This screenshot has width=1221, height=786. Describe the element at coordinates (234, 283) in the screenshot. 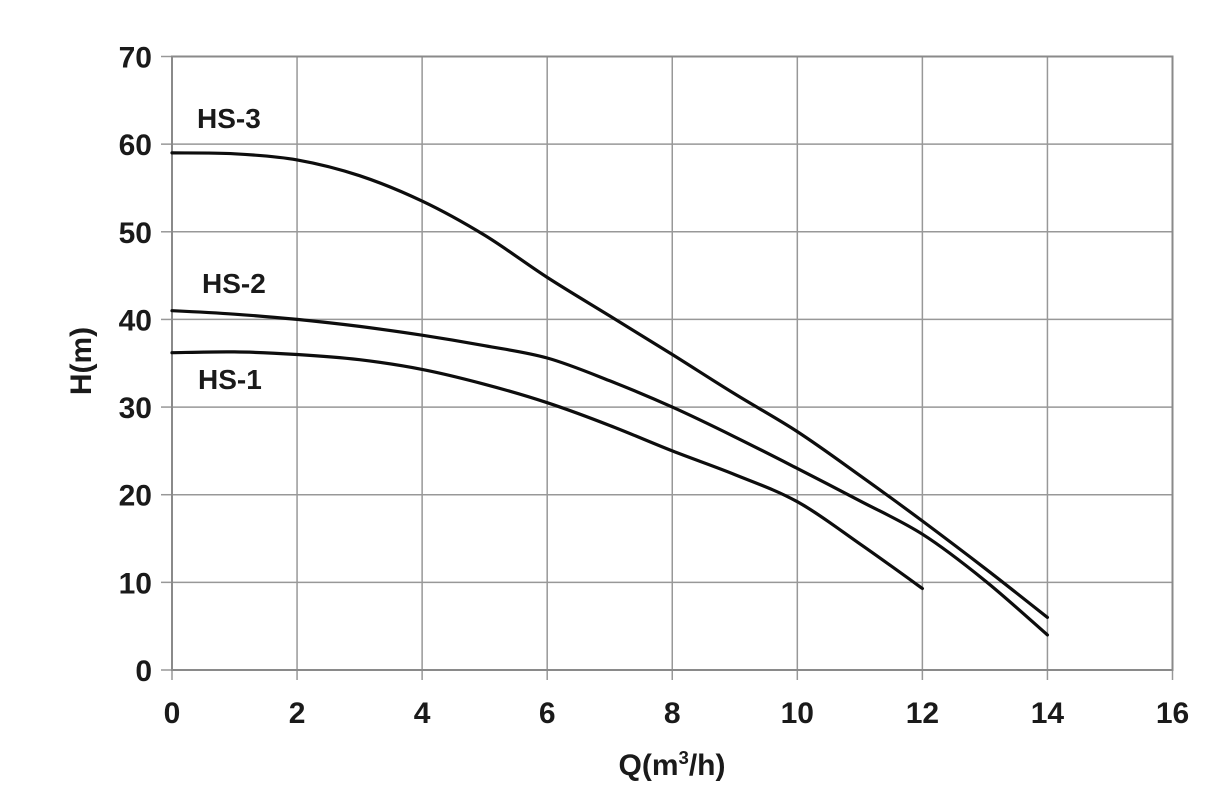

I see `series-label-hs2: HS-2` at that location.